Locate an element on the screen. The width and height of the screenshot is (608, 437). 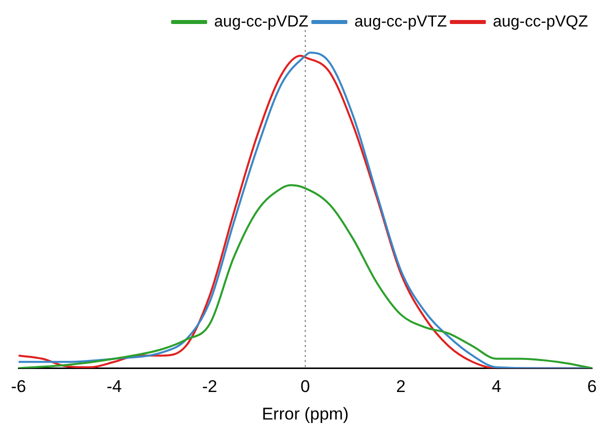
x-tick-label: -6 is located at coordinates (18, 386).